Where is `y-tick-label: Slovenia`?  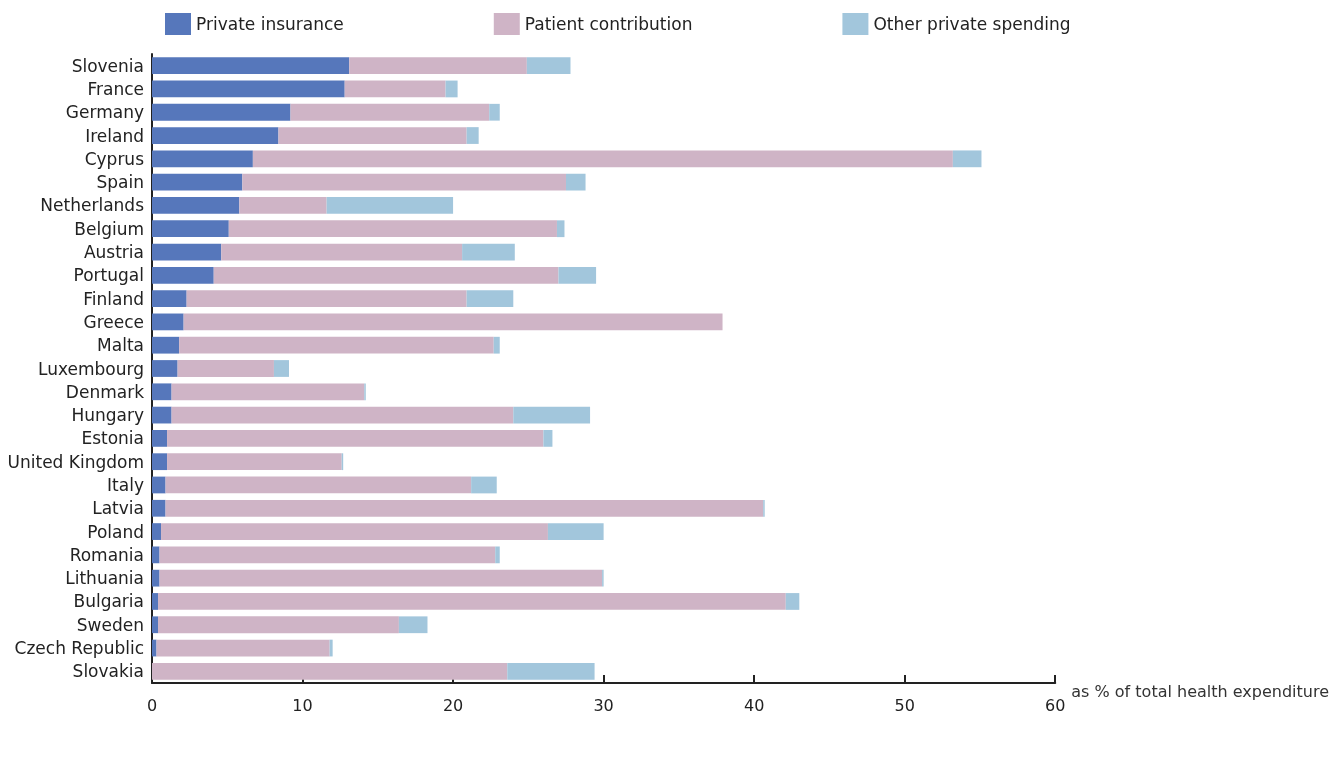 y-tick-label: Slovenia is located at coordinates (107, 65).